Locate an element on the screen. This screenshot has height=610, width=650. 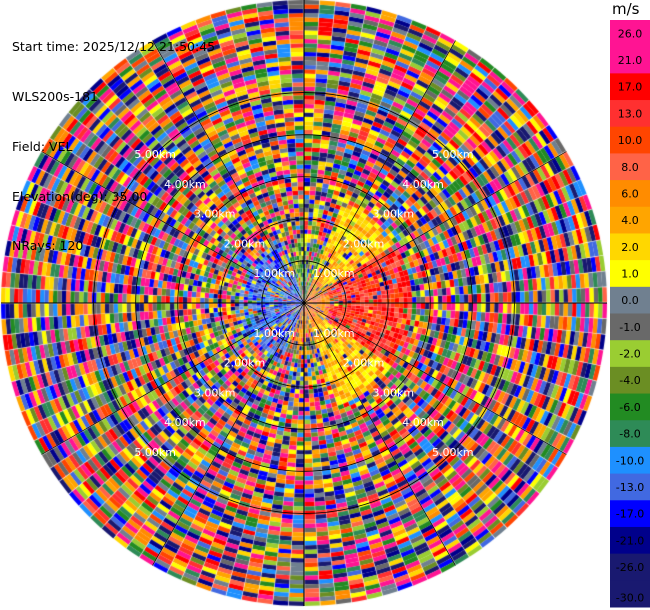
colorbar-unit: m/s is located at coordinates (626, 9).